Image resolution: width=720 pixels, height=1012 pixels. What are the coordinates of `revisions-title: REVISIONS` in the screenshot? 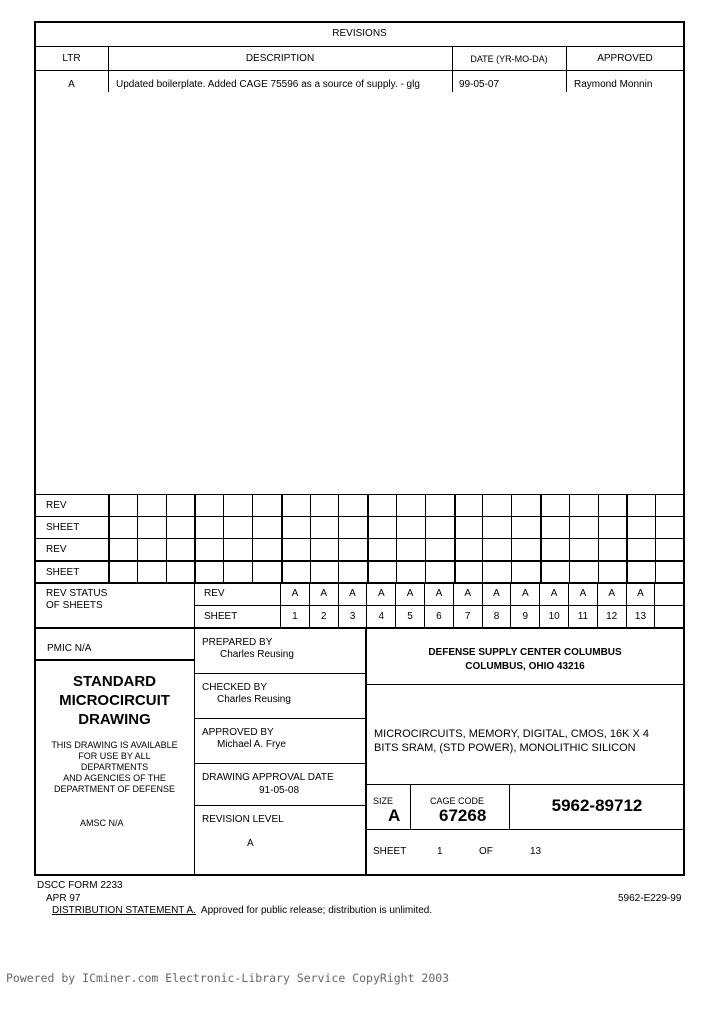 It's located at (359, 33).